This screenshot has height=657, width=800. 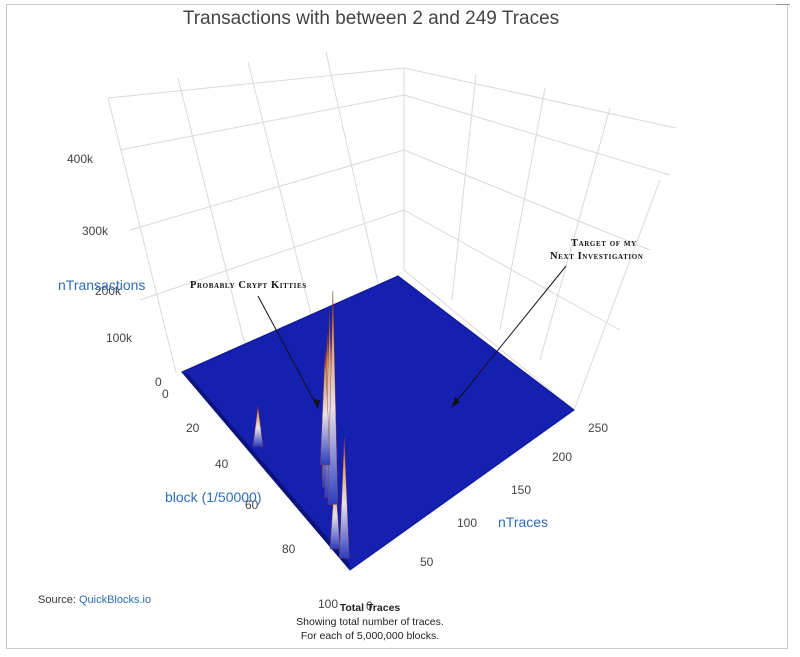 I want to click on z-axis-title: nTransactions, so click(x=101, y=285).